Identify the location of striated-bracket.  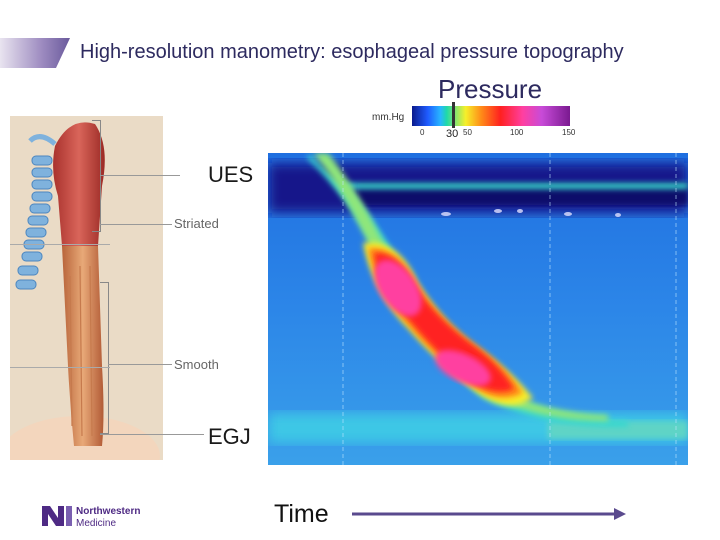
(96, 176).